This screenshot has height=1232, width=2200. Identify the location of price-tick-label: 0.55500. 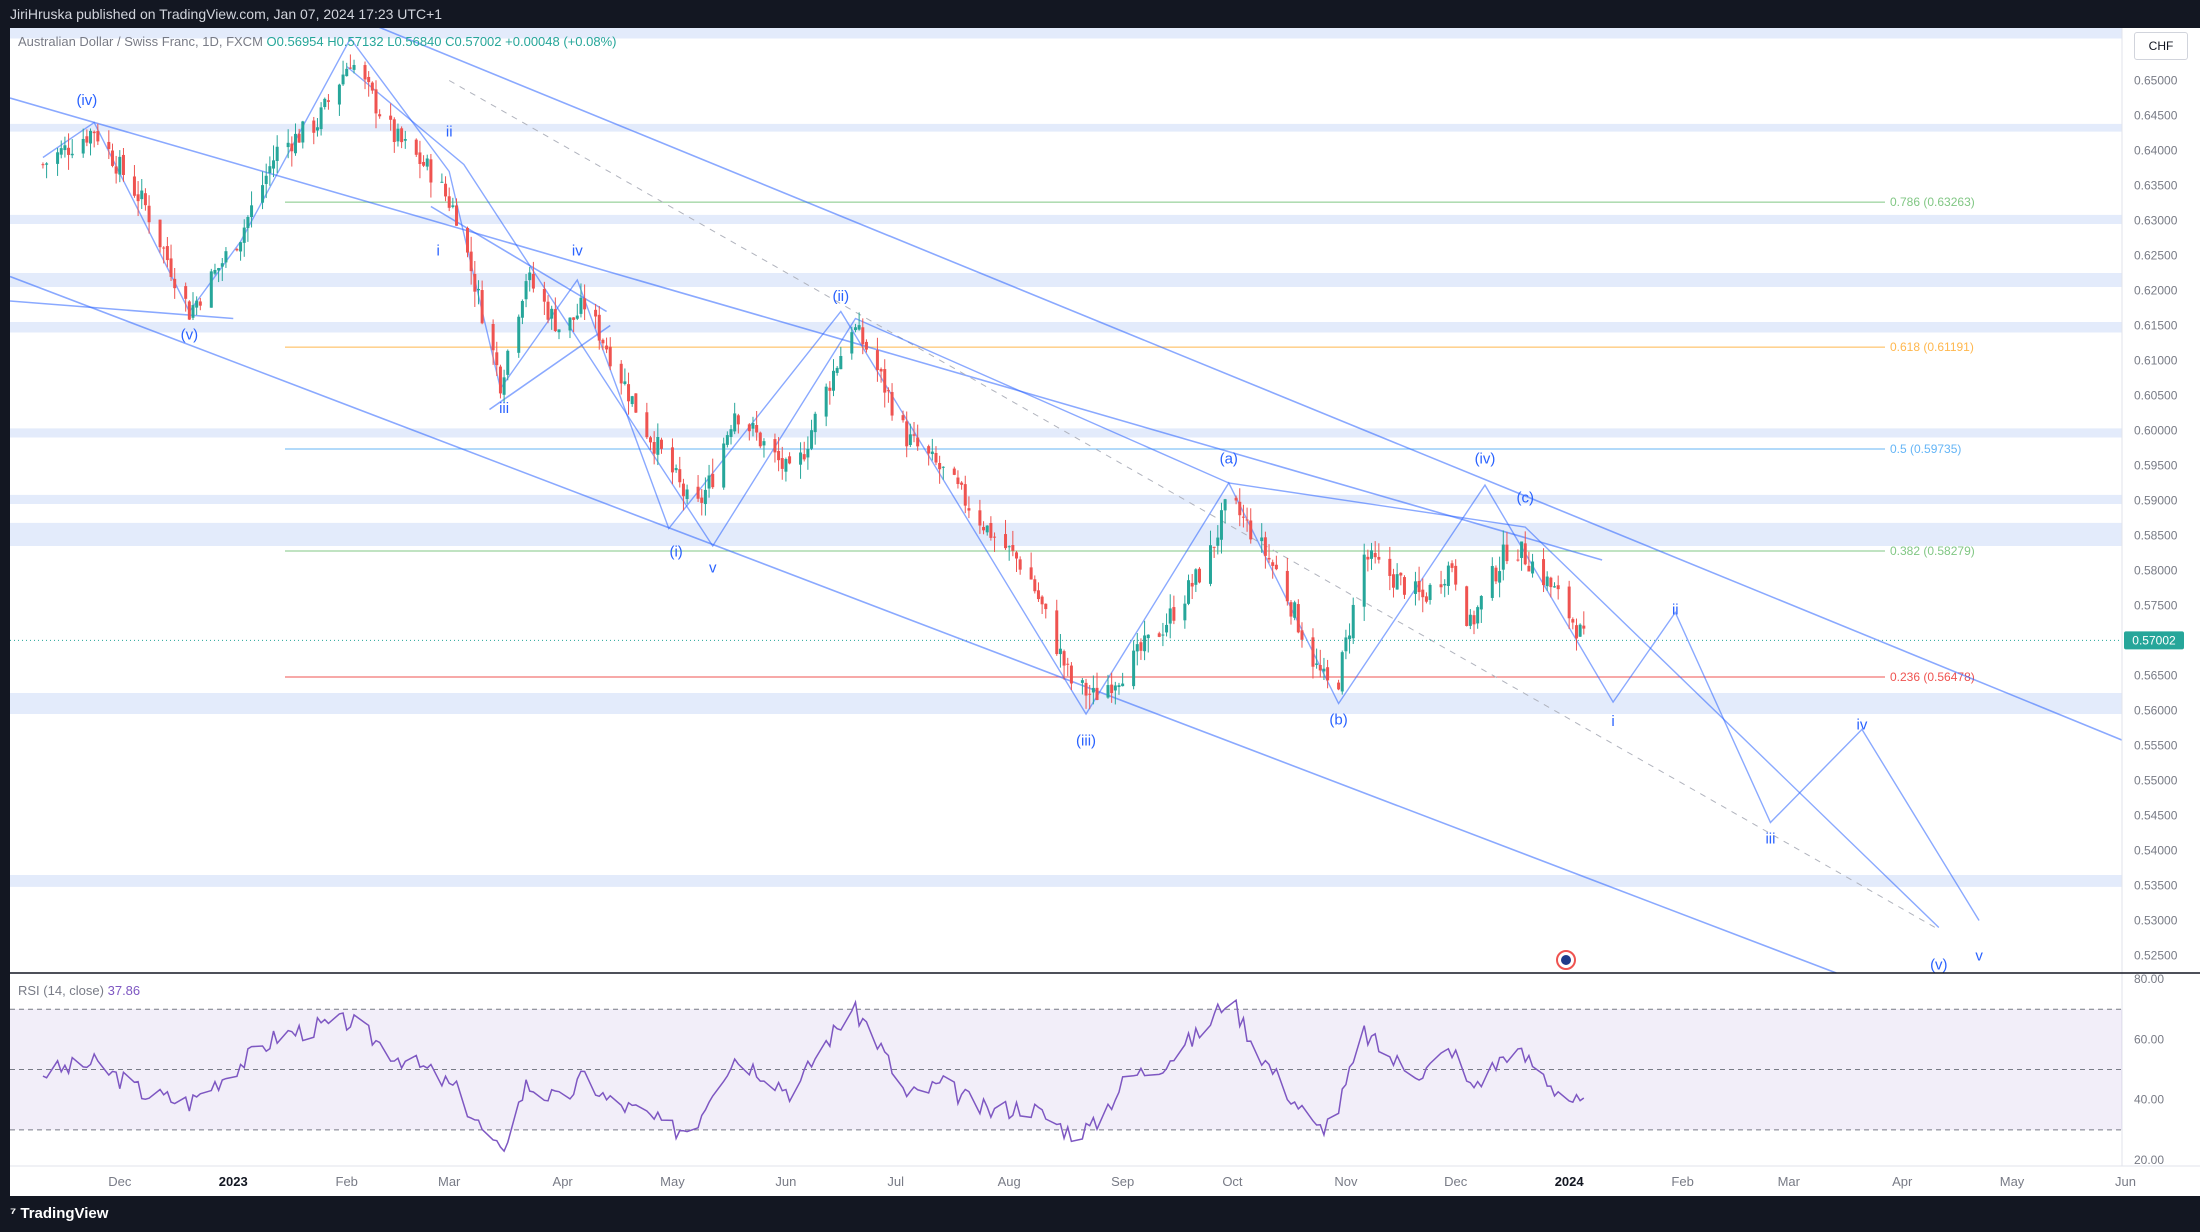
(2156, 746).